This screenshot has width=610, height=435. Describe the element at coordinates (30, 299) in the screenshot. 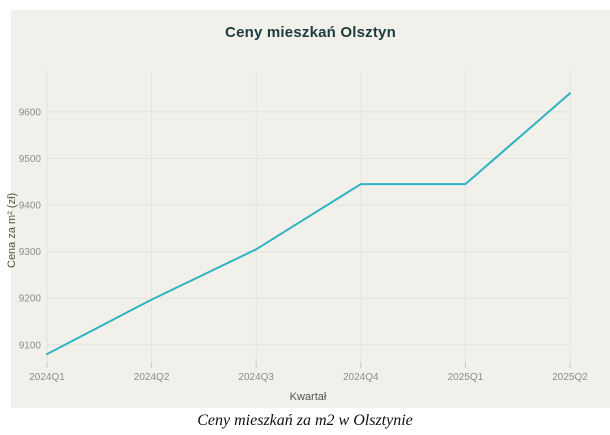

I see `y-tick-label: 9200` at that location.